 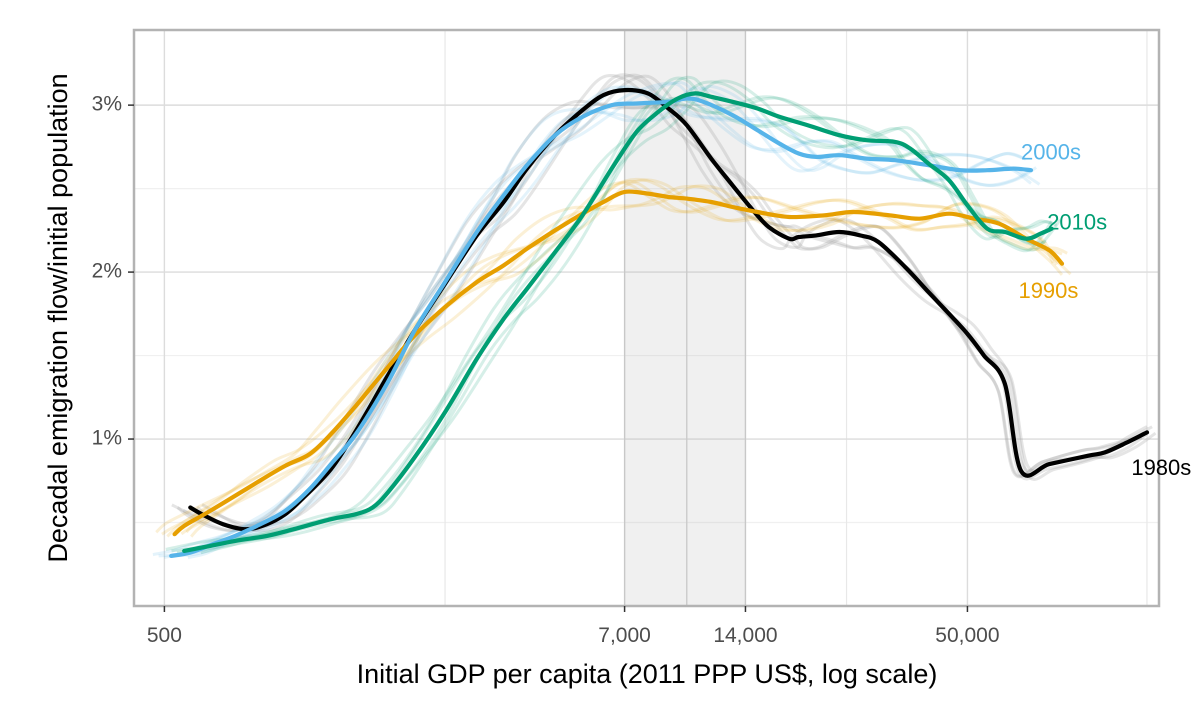 I want to click on x-tick-label: 14,000, so click(x=745, y=635).